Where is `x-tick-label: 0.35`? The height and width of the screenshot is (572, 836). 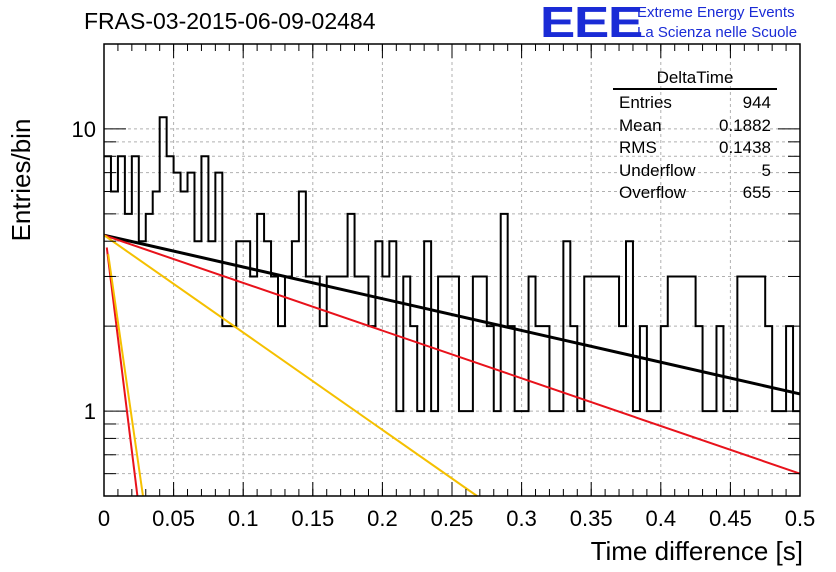 x-tick-label: 0.35 is located at coordinates (591, 518).